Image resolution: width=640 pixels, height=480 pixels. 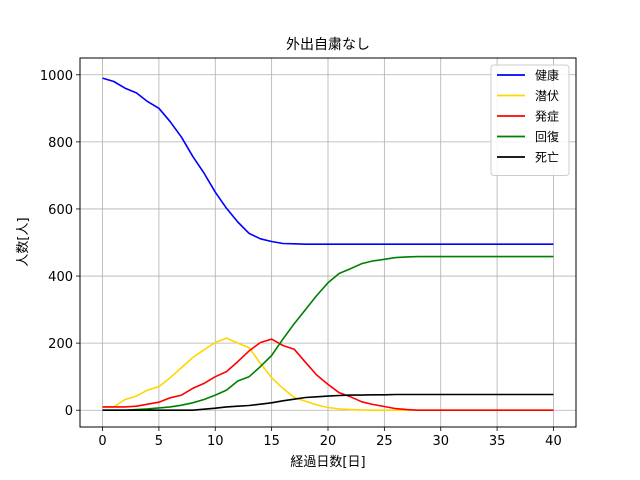 What do you see at coordinates (215, 441) in the screenshot?
I see `x-tick-label: 10` at bounding box center [215, 441].